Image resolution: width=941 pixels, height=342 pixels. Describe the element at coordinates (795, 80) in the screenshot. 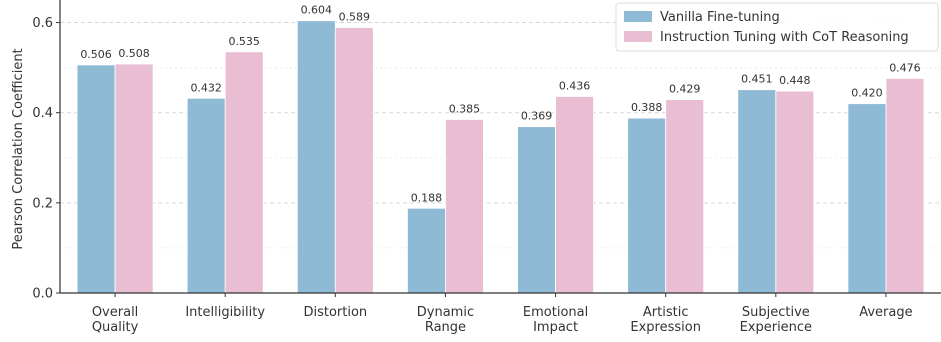

I see `data-label: 0.448` at that location.